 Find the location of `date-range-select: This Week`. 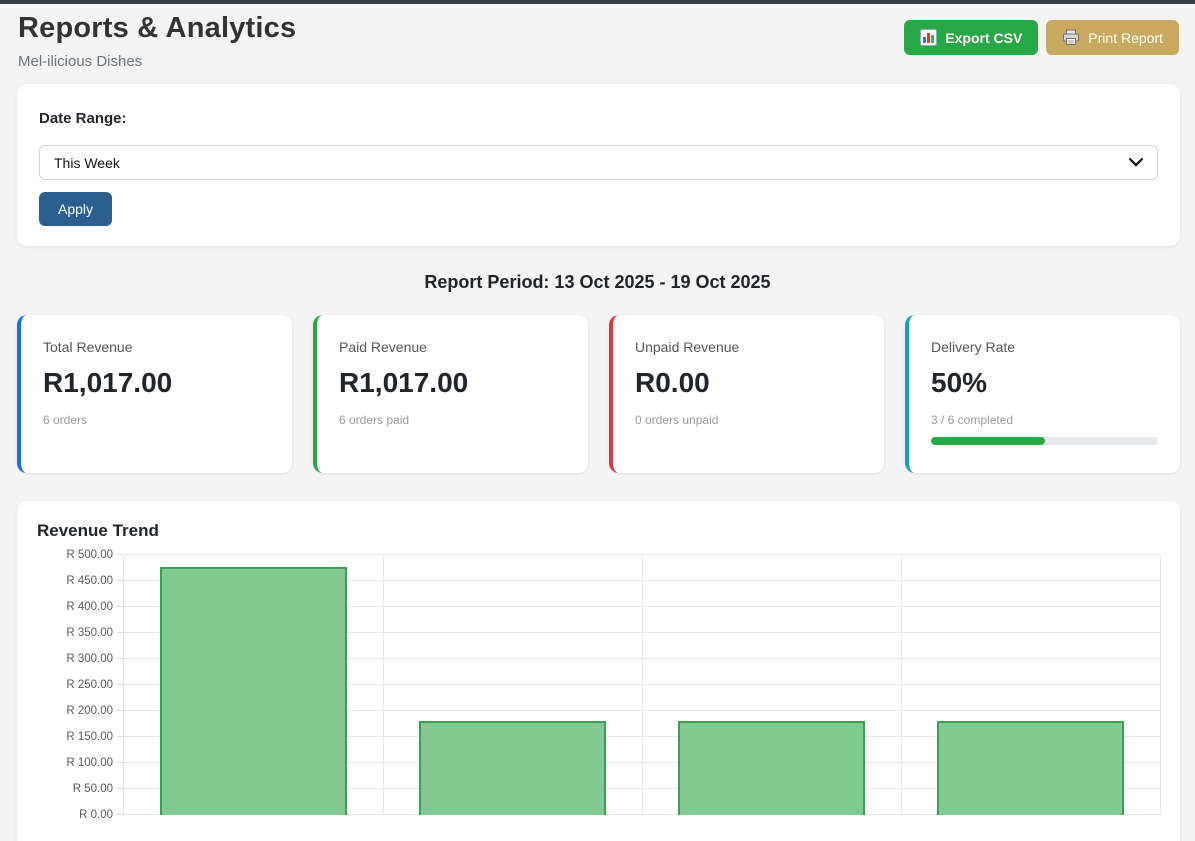

date-range-select: This Week is located at coordinates (598, 162).